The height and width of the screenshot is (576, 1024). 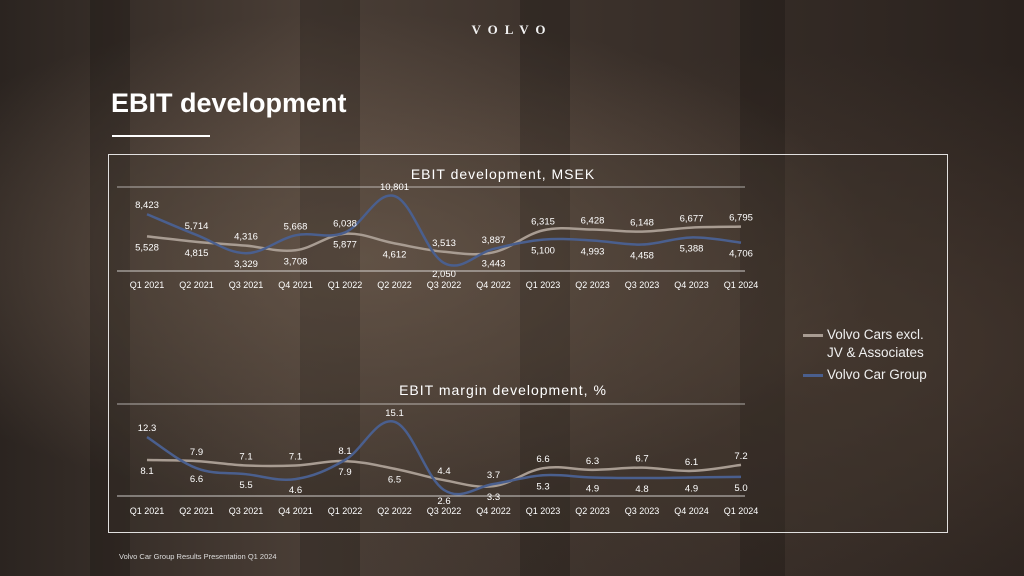 I want to click on chart-msek-tick-label: Q2 2023, so click(x=592, y=285).